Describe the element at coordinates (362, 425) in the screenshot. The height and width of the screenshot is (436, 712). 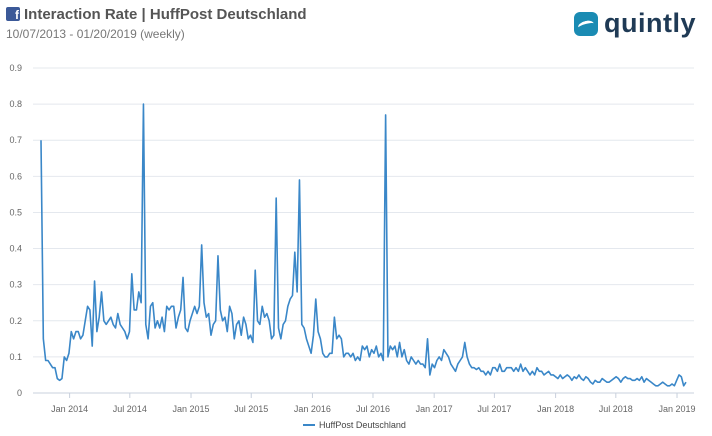
I see `legend-label: HuffPost Deutschland` at that location.